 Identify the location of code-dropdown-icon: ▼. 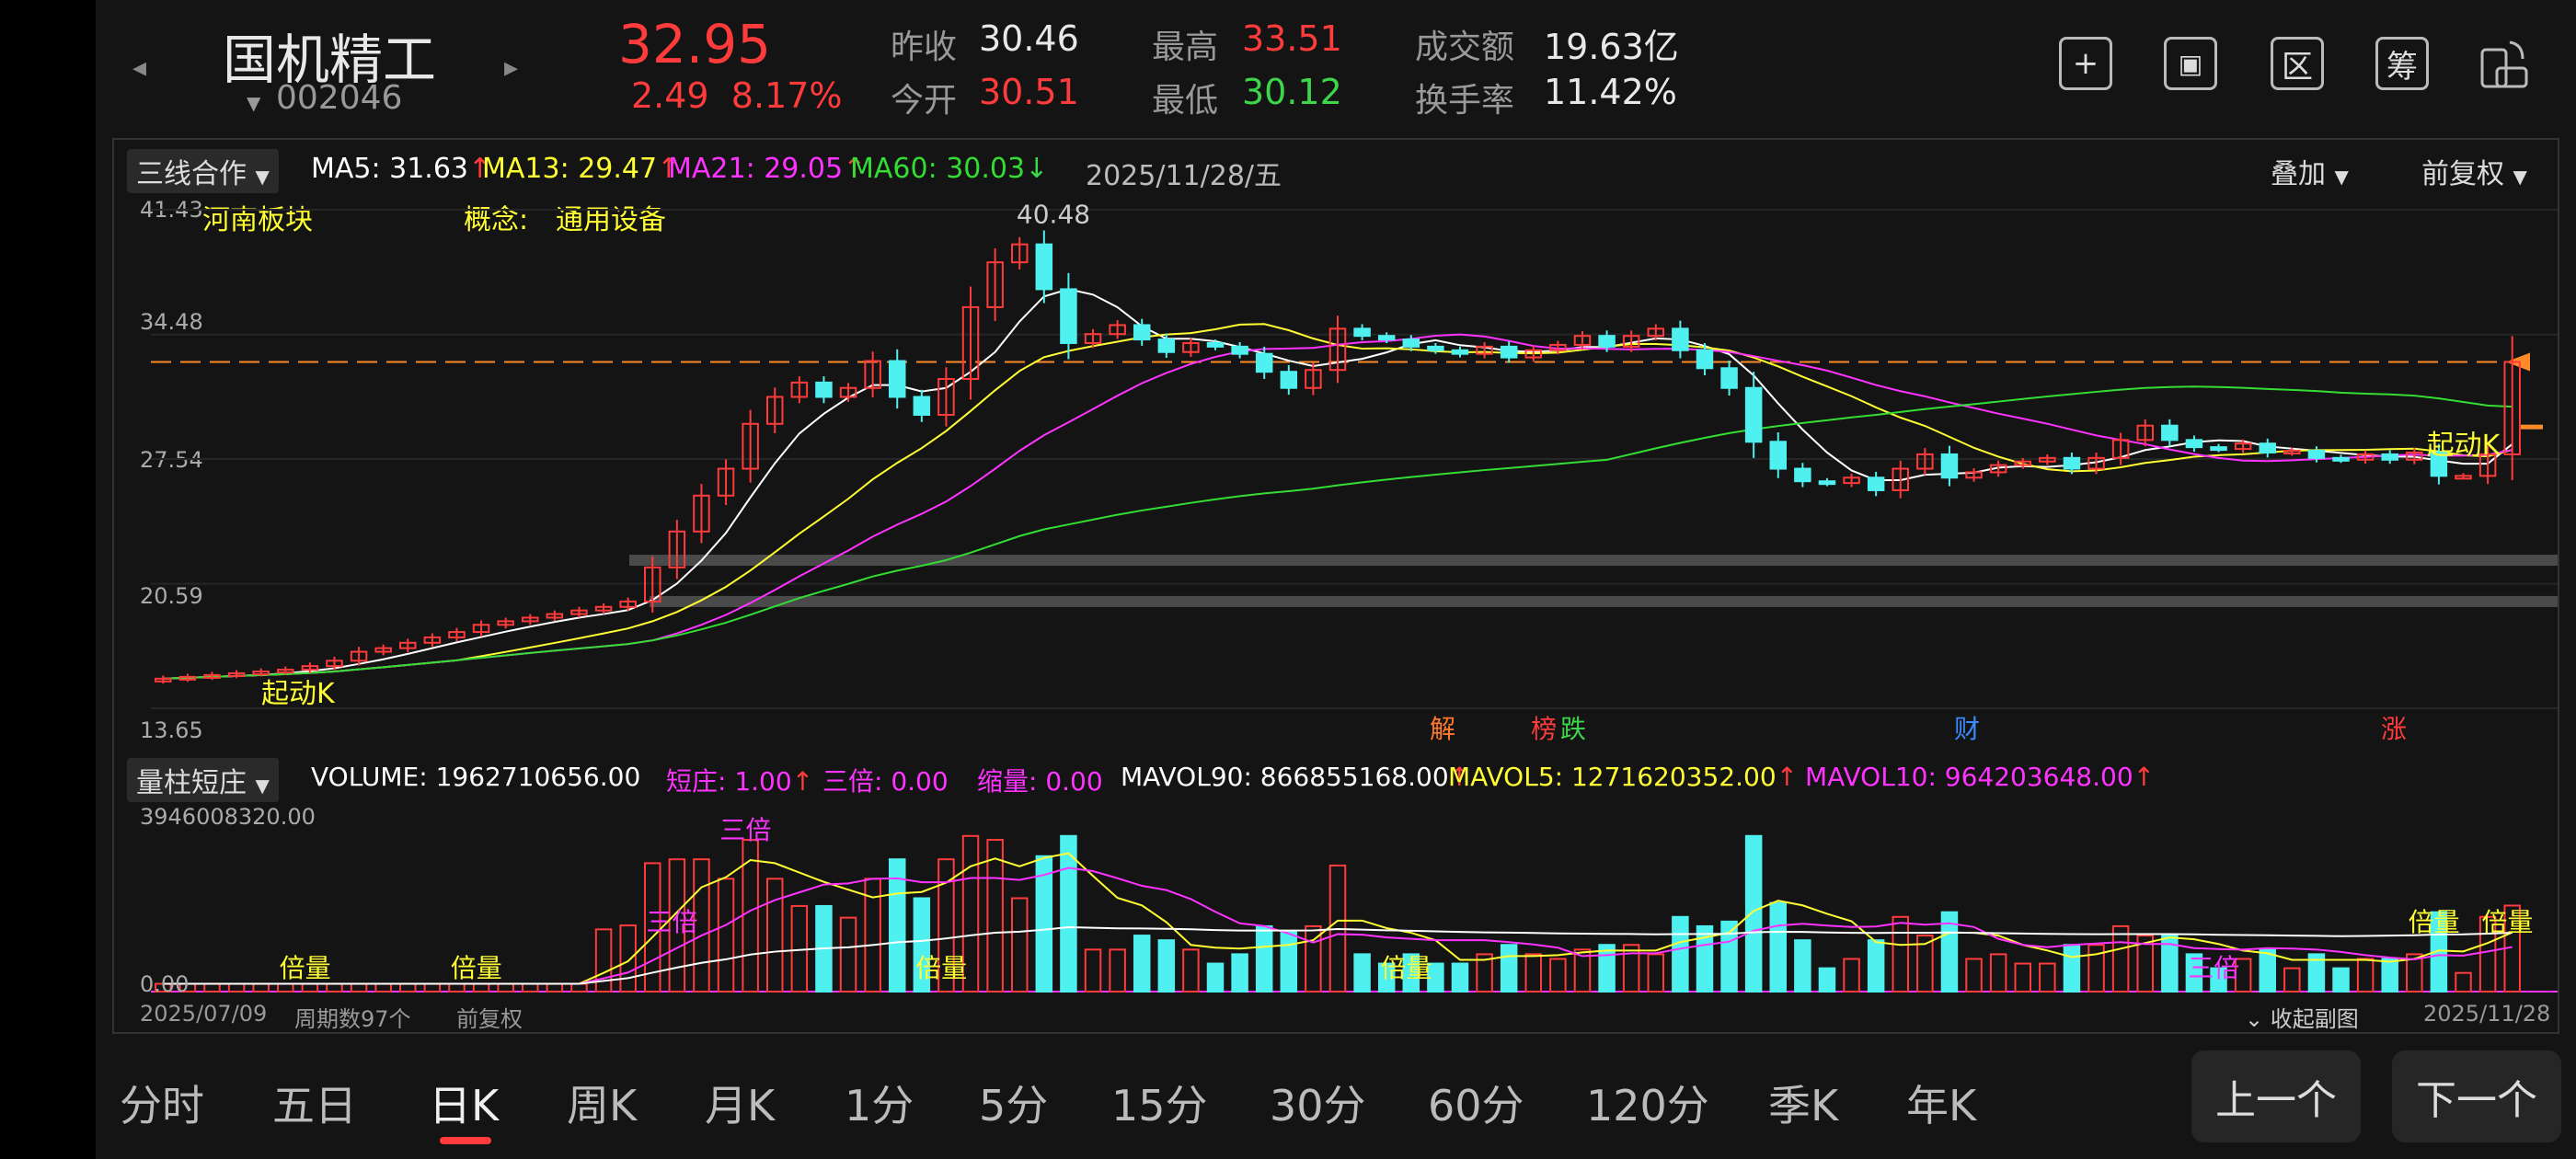
(254, 103).